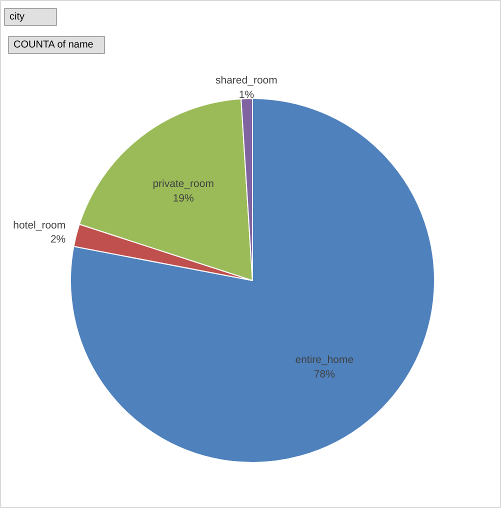  Describe the element at coordinates (324, 374) in the screenshot. I see `data-label: 78%` at that location.